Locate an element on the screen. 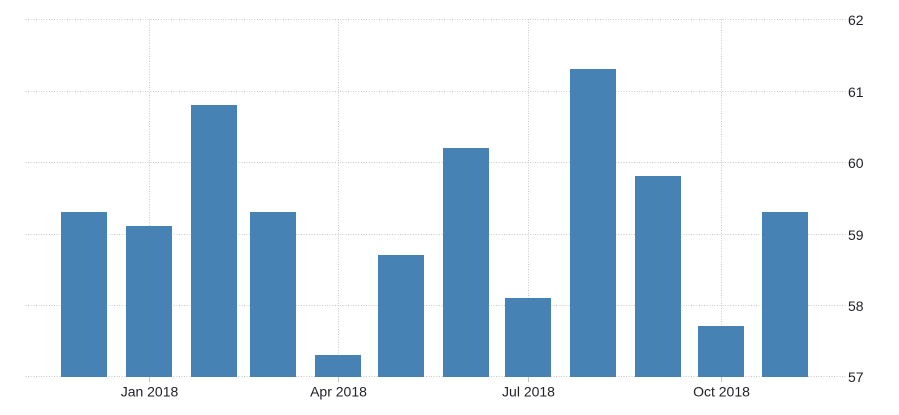  svg-text: 57 is located at coordinates (856, 377).